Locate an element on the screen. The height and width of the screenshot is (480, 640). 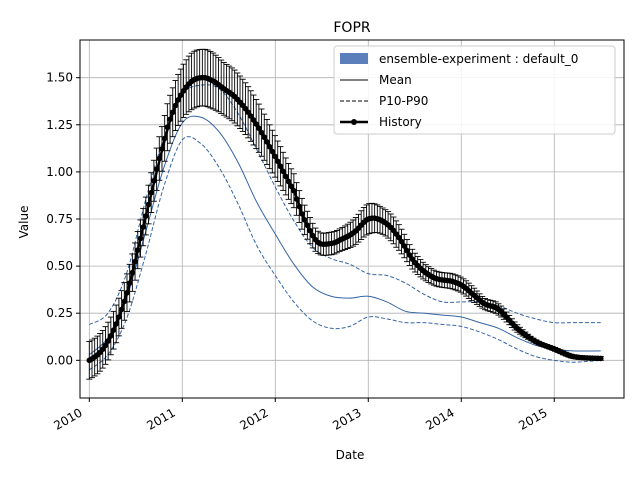
y-tick-label: 1.50 is located at coordinates (59, 78).